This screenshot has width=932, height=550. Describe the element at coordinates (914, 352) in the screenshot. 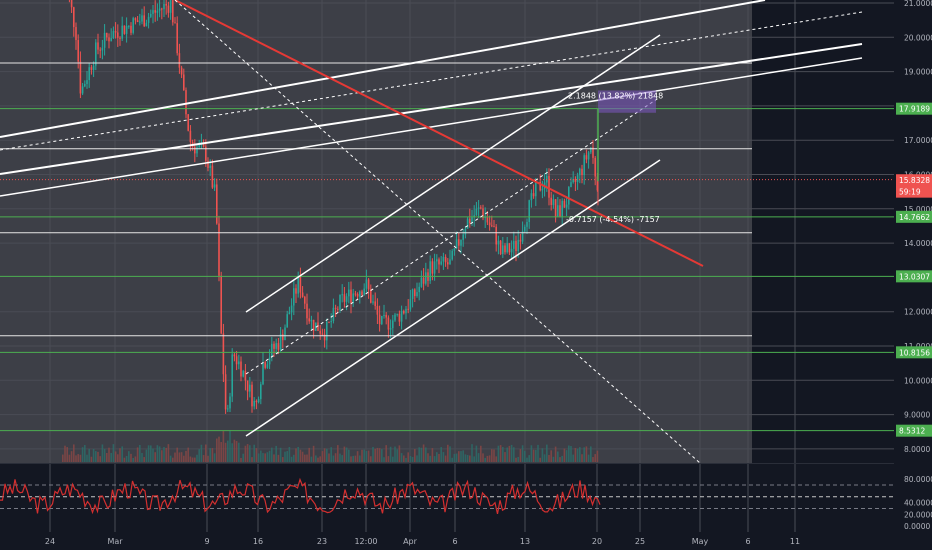

I see `price-label-text: 10.8156` at that location.